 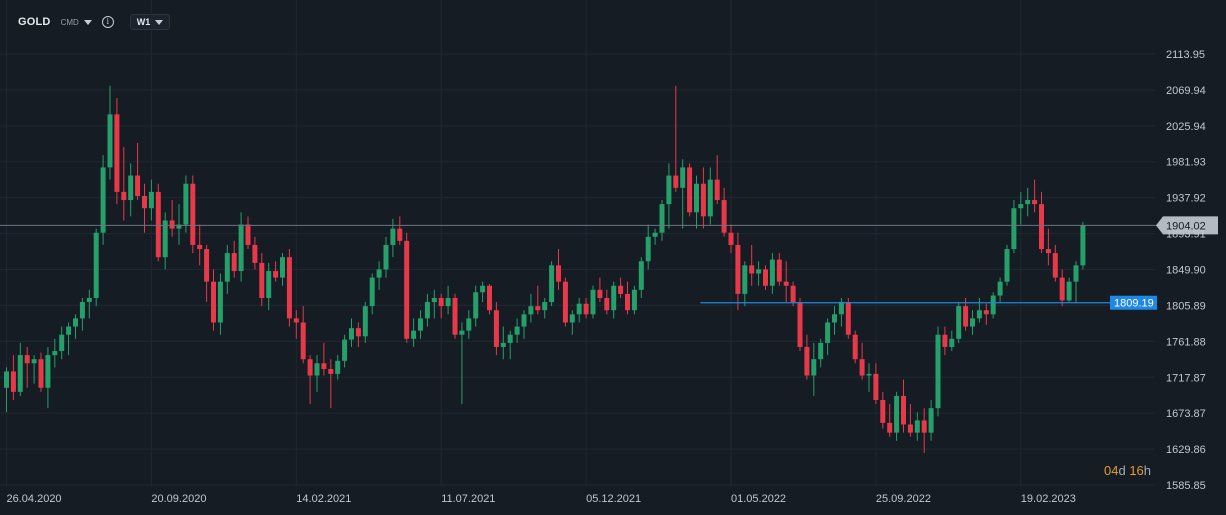 I want to click on y-tick-label: 1893.91, so click(x=1186, y=235).